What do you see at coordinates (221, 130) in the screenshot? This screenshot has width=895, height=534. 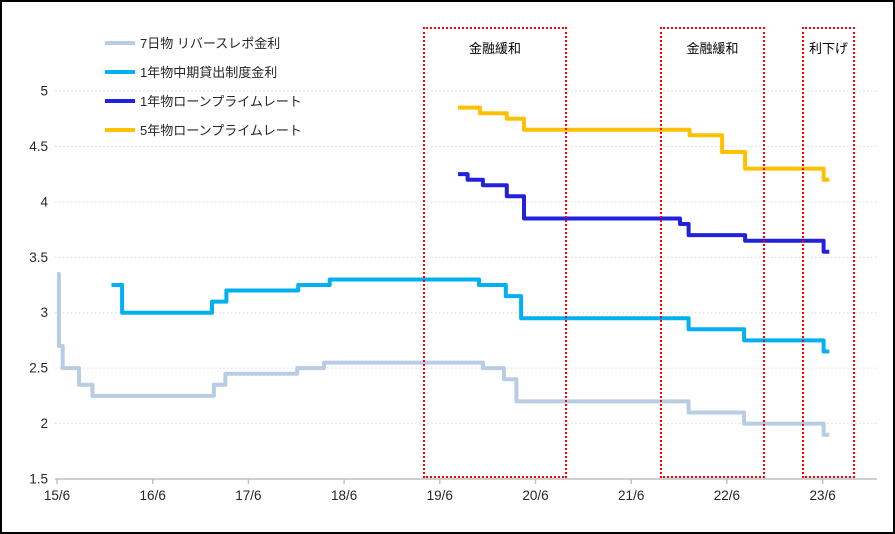 I see `legend-label: 5年物ローンプライムレート` at bounding box center [221, 130].